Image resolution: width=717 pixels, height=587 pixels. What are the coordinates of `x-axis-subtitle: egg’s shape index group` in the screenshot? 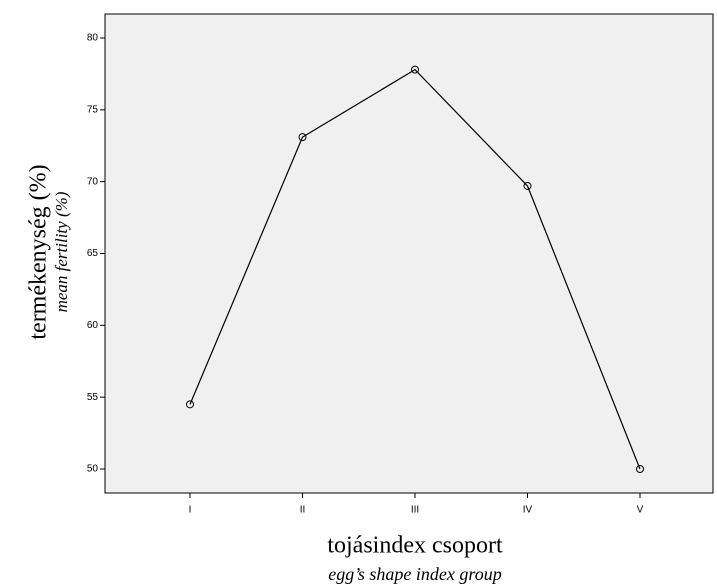 It's located at (414, 574).